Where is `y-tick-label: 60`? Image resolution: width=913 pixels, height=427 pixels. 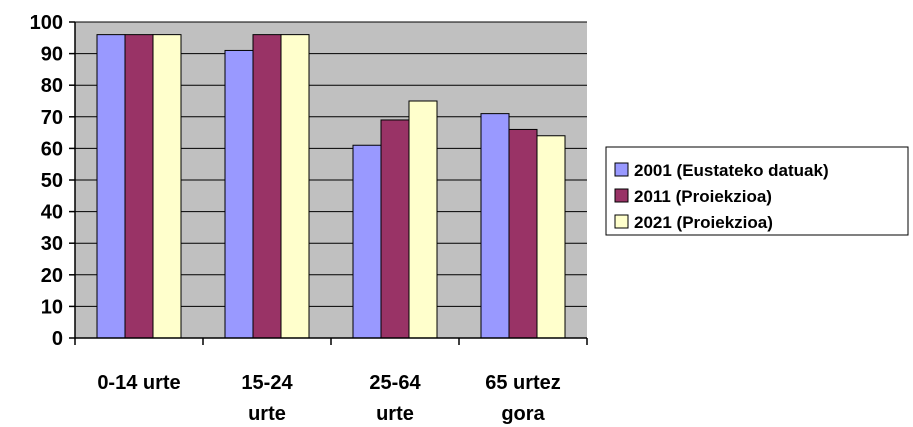 y-tick-label: 60 is located at coordinates (52, 149).